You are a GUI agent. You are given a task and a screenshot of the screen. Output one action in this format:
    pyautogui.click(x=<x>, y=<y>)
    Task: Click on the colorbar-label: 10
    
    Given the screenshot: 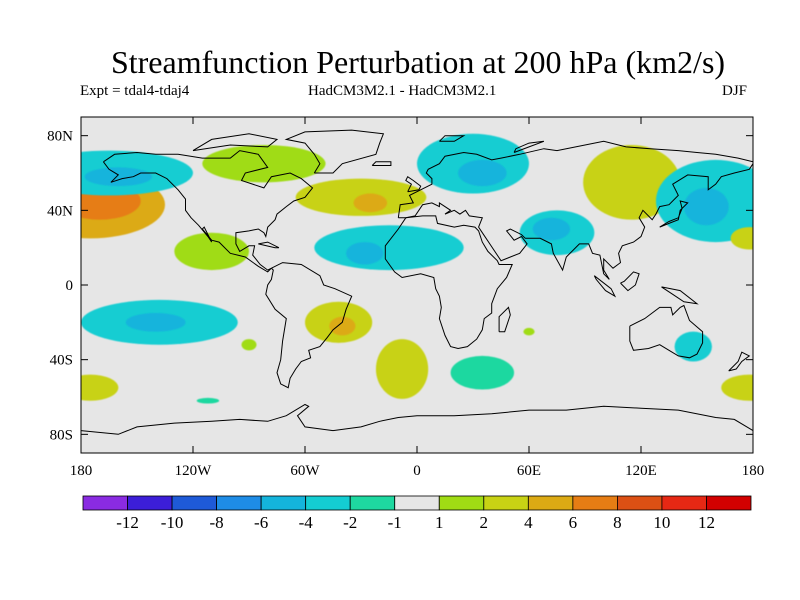 What is the action you would take?
    pyautogui.click(x=661, y=522)
    